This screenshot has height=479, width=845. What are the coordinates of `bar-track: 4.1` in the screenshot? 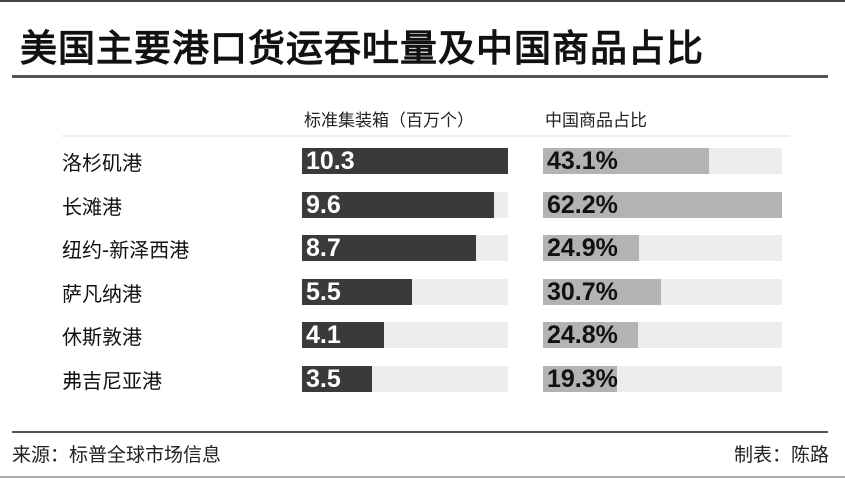 It's located at (405, 335).